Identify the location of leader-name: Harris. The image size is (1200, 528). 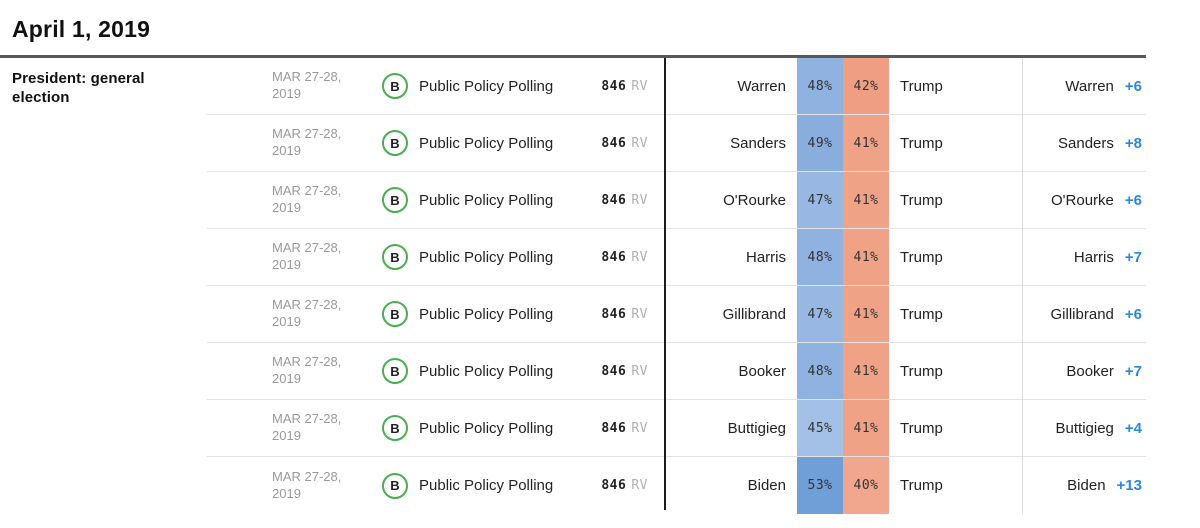
(1093, 257).